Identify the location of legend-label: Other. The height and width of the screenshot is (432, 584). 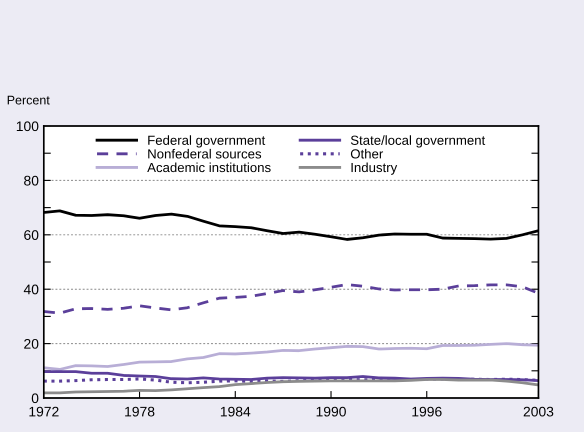
(367, 153).